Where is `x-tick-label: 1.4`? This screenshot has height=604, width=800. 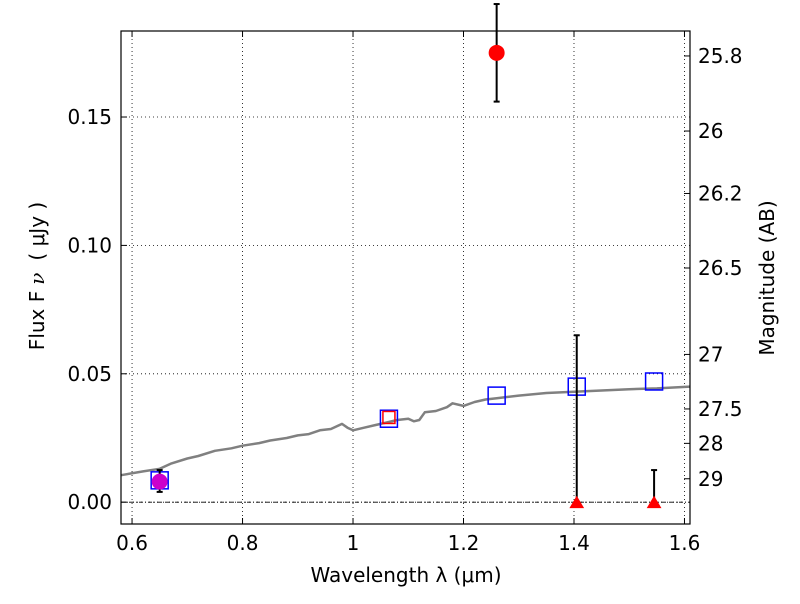
x-tick-label: 1.4 is located at coordinates (574, 543).